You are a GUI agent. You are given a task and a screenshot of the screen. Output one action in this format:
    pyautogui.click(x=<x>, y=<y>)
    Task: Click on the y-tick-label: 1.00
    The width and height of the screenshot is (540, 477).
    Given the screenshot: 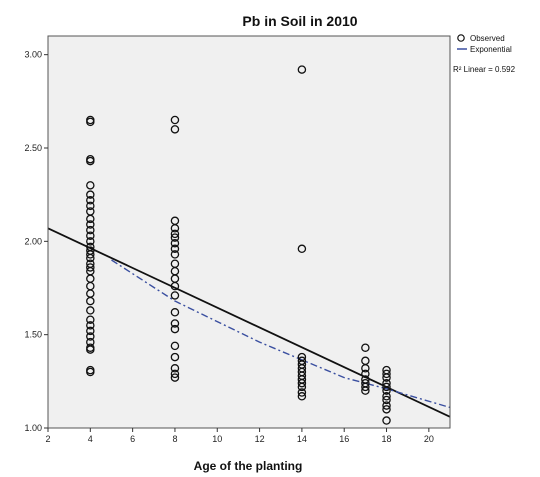 What is the action you would take?
    pyautogui.click(x=33, y=428)
    